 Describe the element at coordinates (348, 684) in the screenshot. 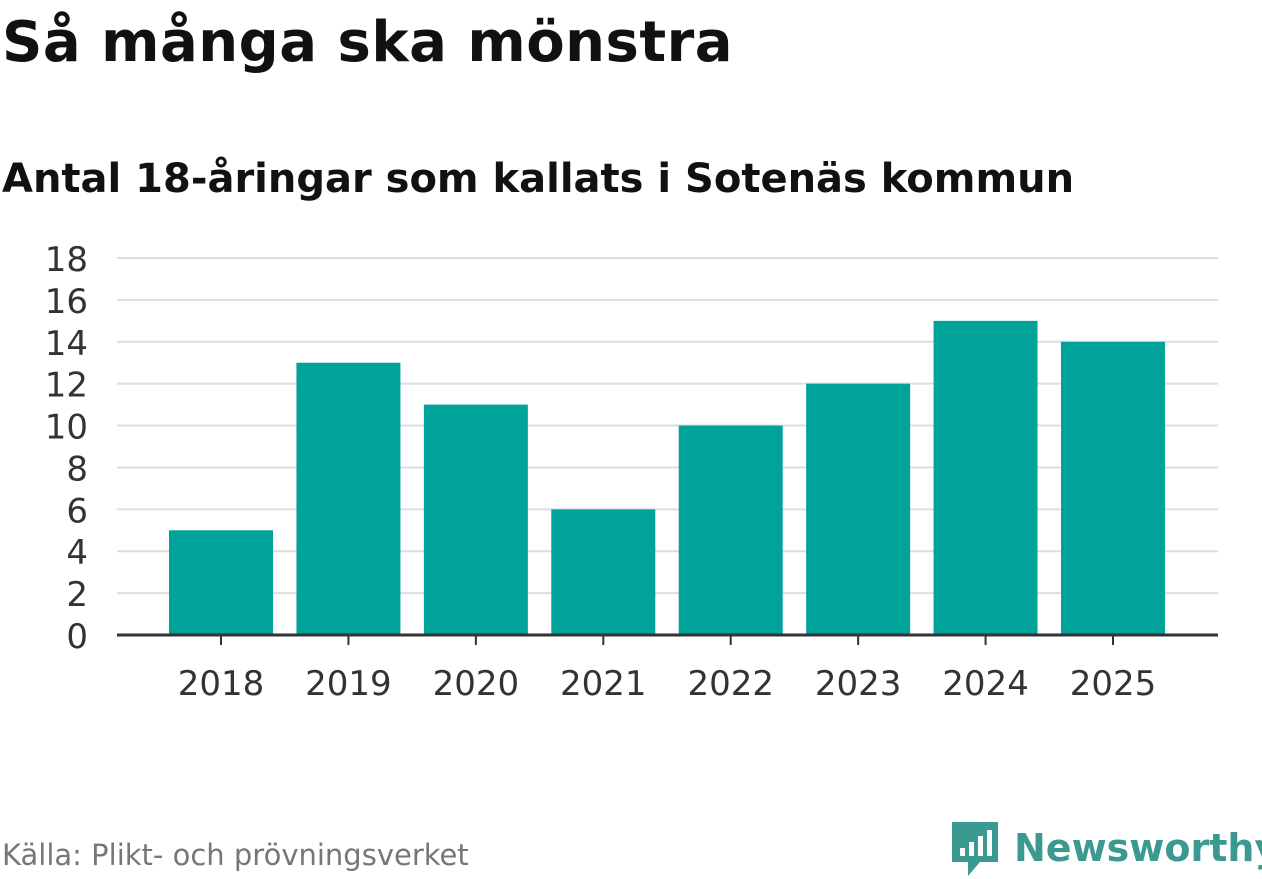

I see `x-tick-label: 2019` at that location.